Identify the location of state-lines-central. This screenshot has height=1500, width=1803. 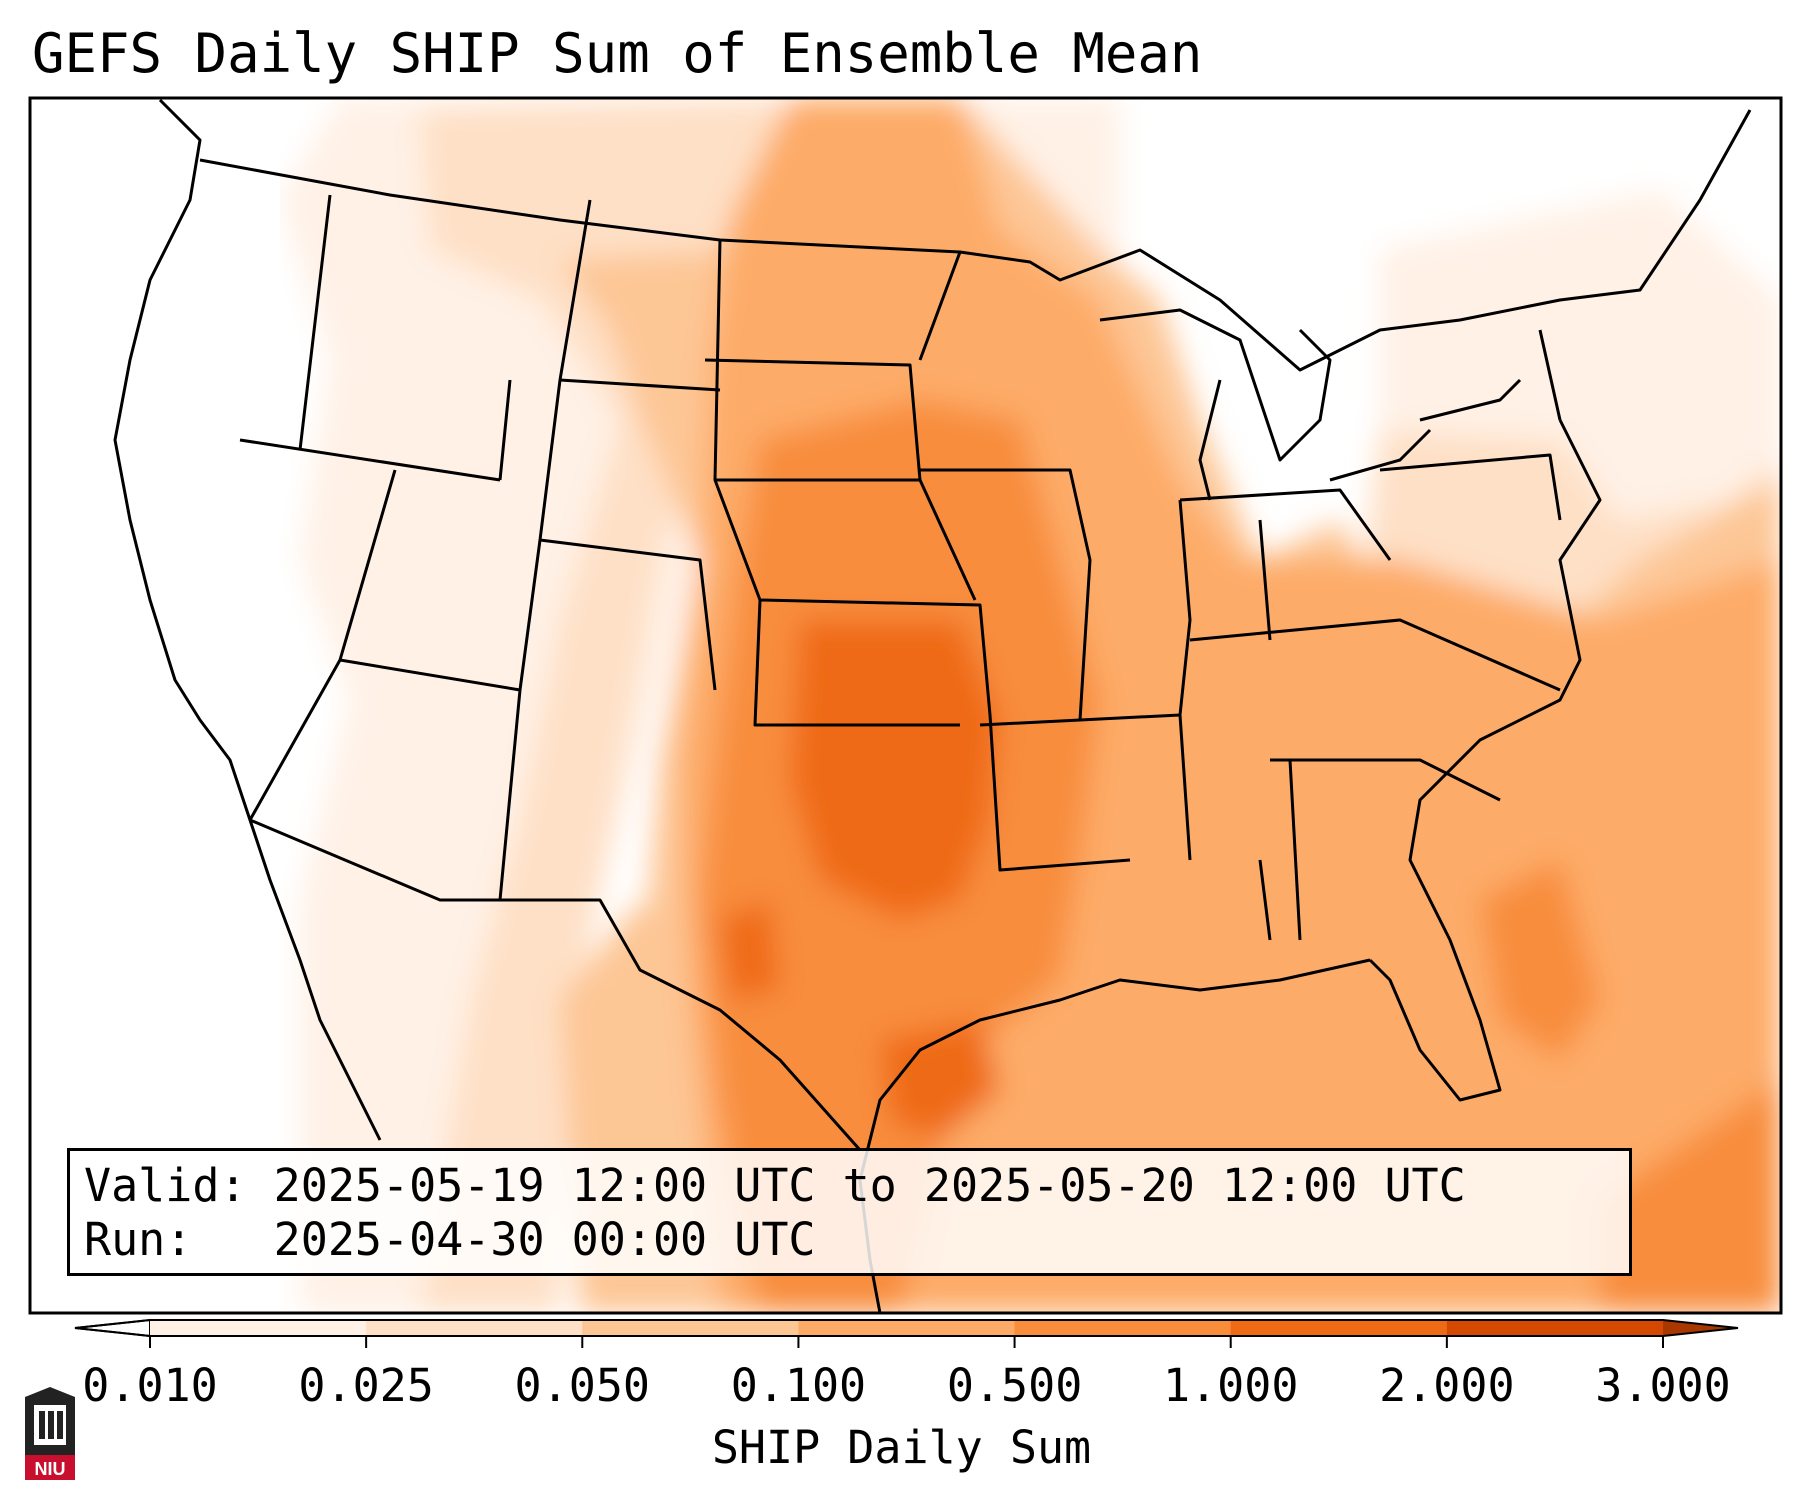
(942, 555).